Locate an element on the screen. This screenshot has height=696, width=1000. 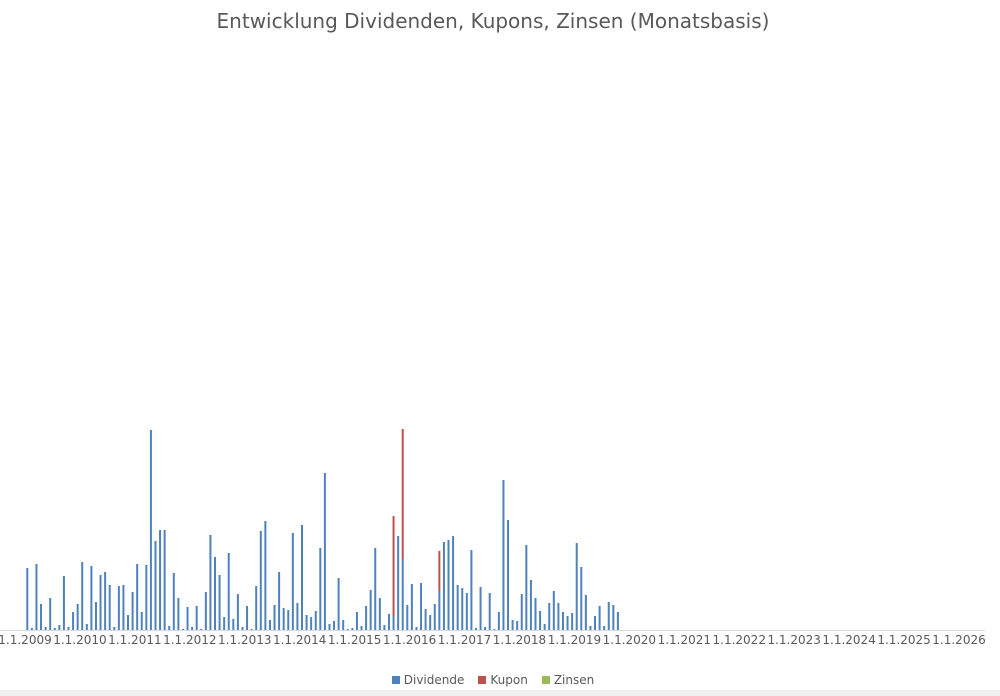
x-tick-label: 1.1.2013 is located at coordinates (244, 640).